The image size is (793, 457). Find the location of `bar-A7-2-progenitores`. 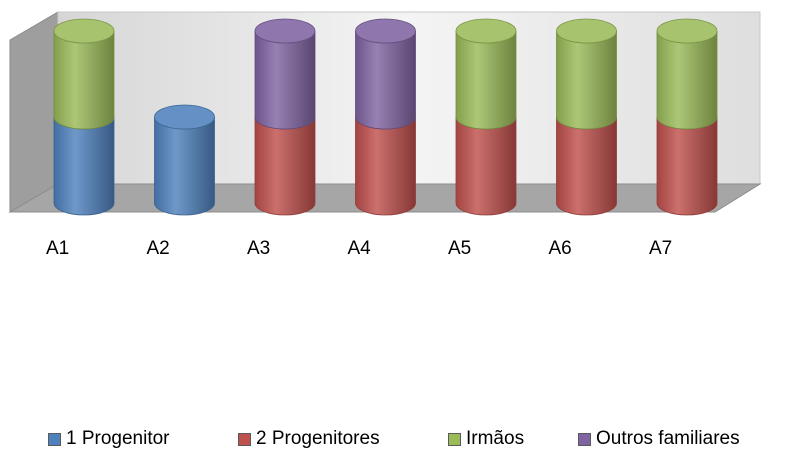

bar-A7-2-progenitores is located at coordinates (687, 166).